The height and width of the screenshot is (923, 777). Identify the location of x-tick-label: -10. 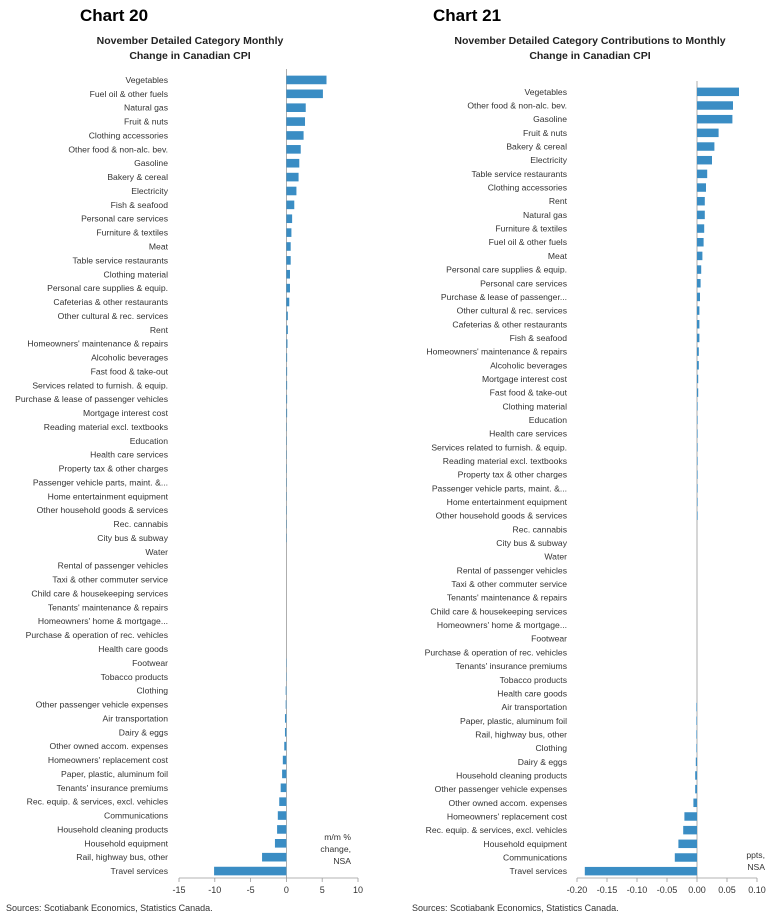
(214, 890).